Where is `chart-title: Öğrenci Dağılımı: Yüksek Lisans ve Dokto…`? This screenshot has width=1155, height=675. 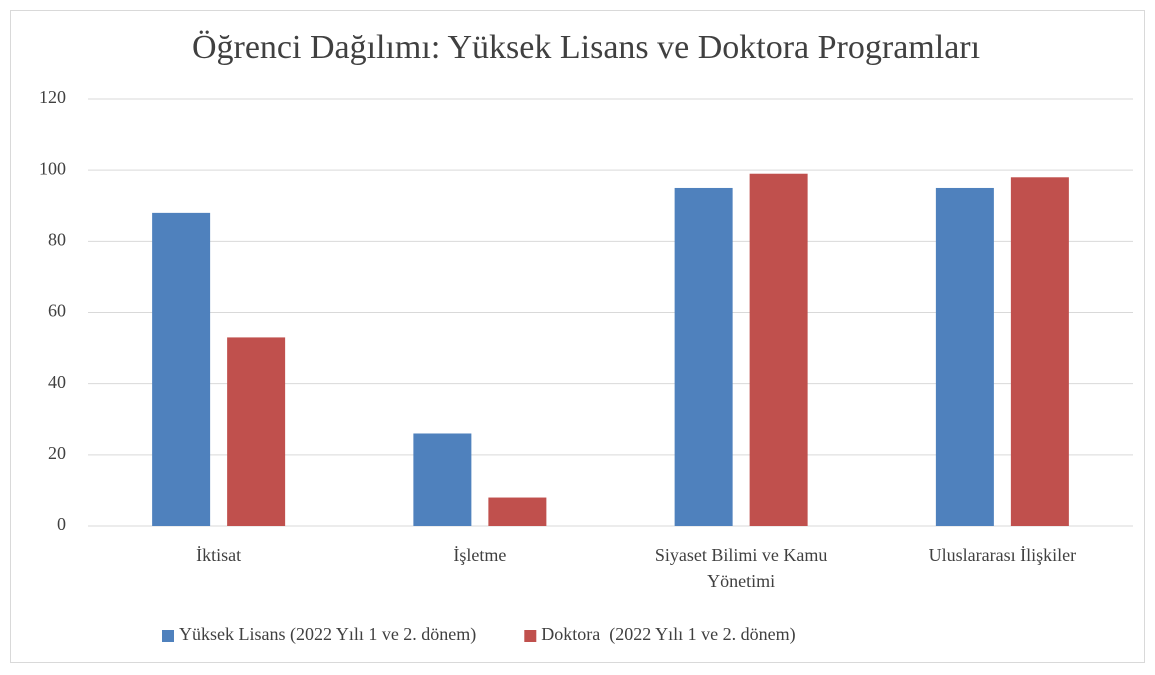
chart-title: Öğrenci Dağılımı: Yüksek Lisans ve Dokto… is located at coordinates (586, 47).